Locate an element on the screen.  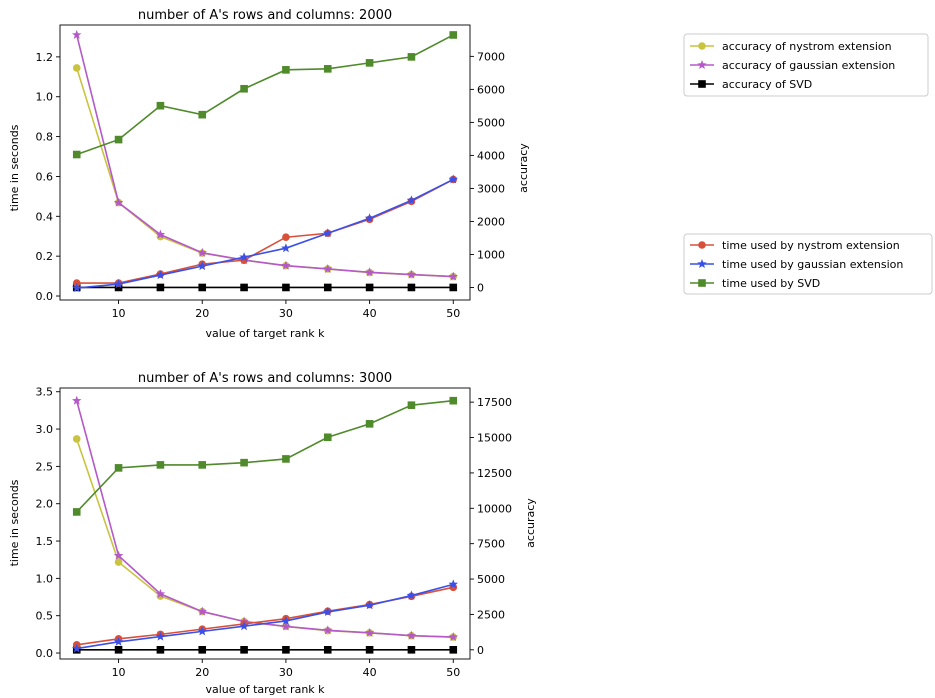
legend-frame is located at coordinates (808, 264).